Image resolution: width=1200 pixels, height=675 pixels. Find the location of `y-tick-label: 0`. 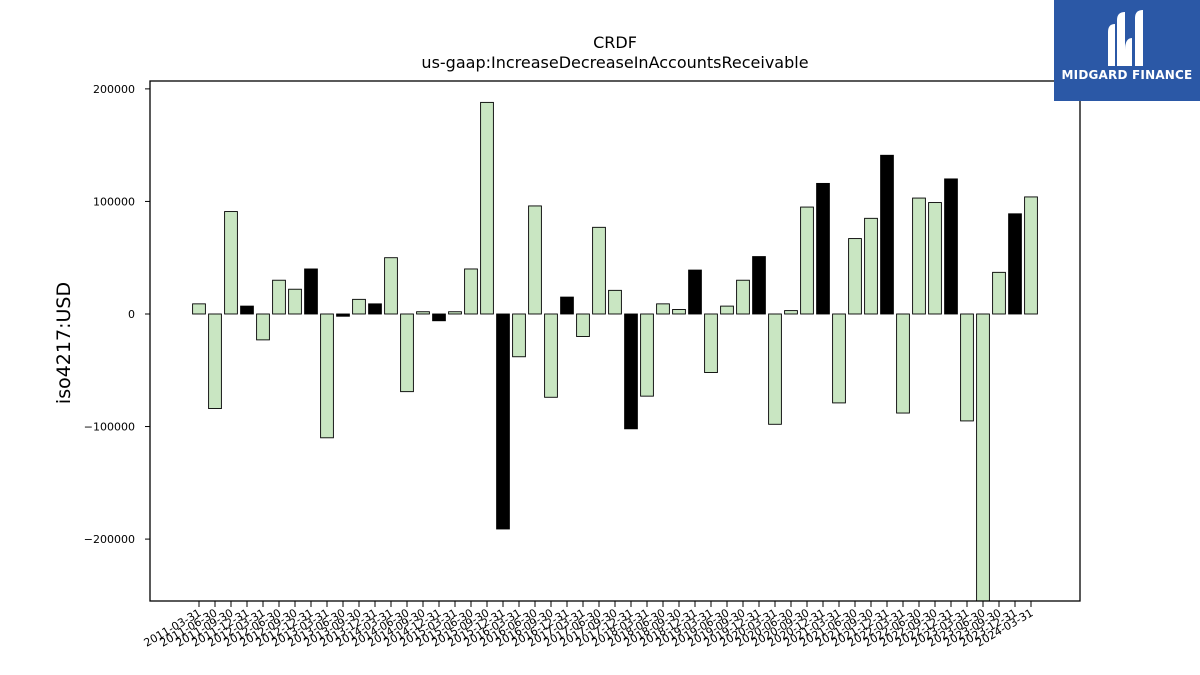

y-tick-label: 0 is located at coordinates (131, 314).